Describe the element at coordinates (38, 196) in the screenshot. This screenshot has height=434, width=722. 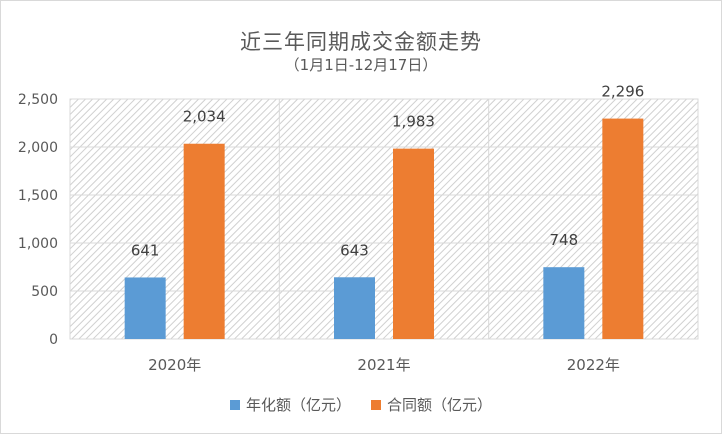
I see `y-tick-label: 1,500` at that location.